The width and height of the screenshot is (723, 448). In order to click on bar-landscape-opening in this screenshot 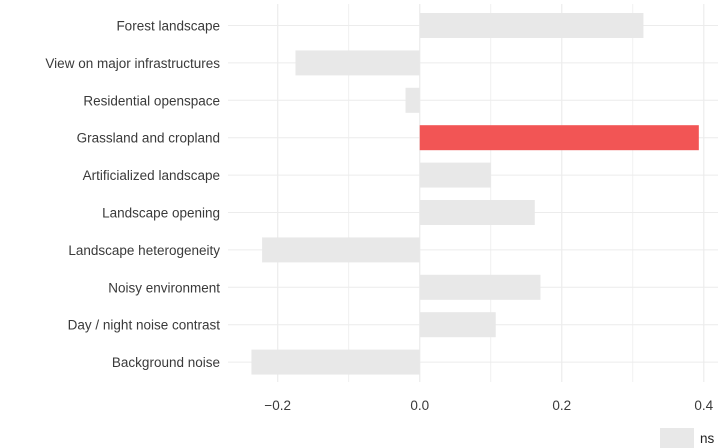, I will do `click(477, 212)`.